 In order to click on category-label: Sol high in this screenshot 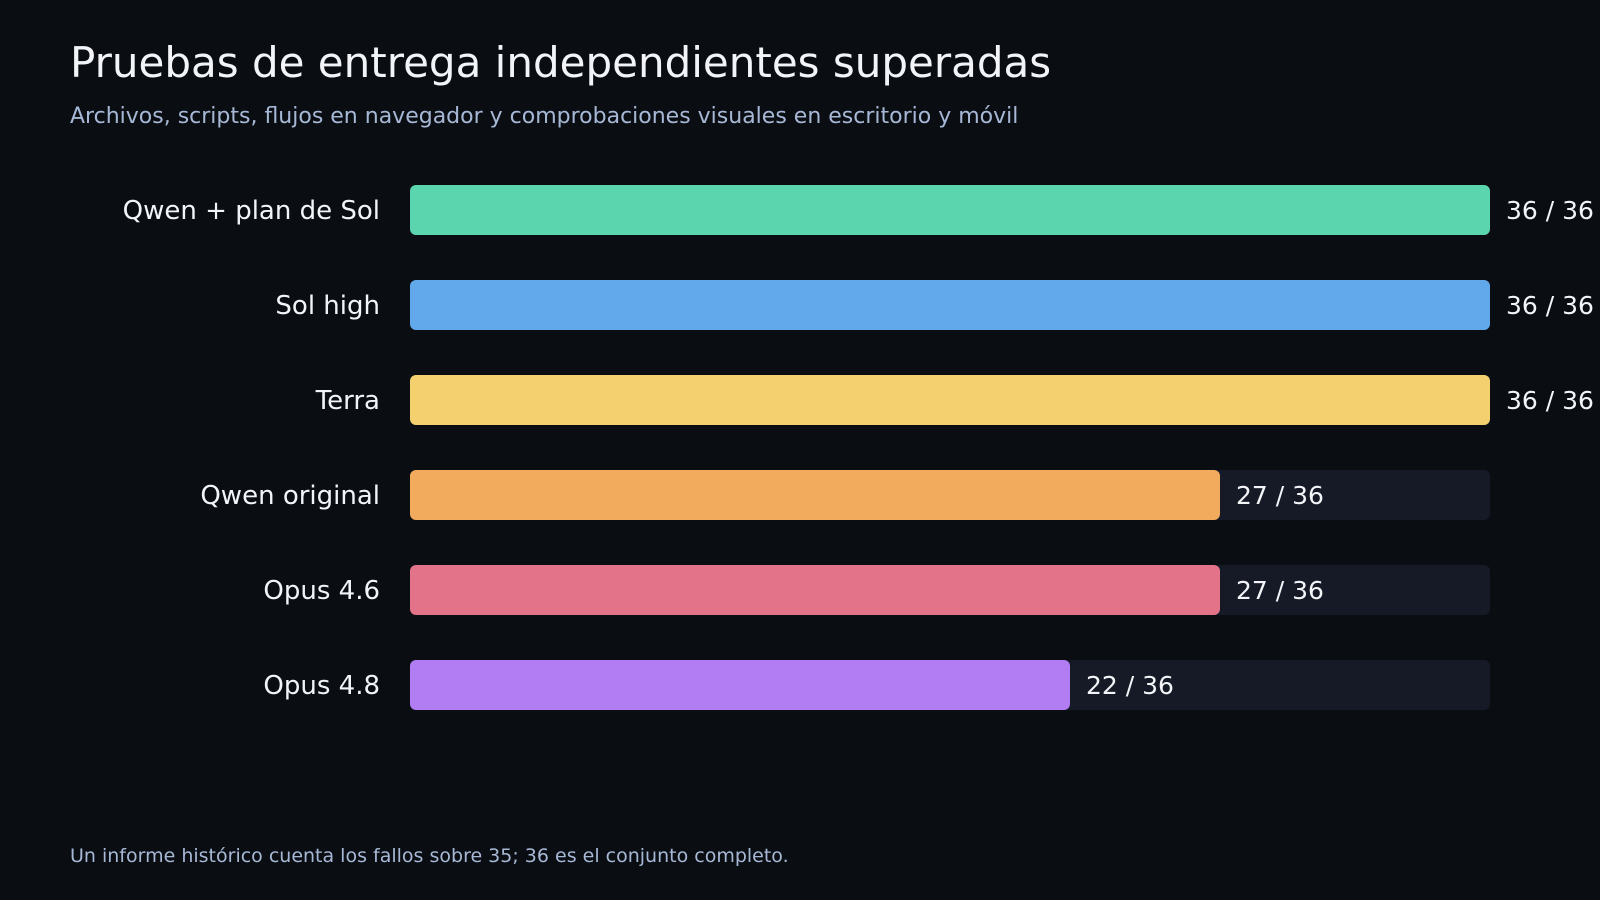, I will do `click(327, 306)`.